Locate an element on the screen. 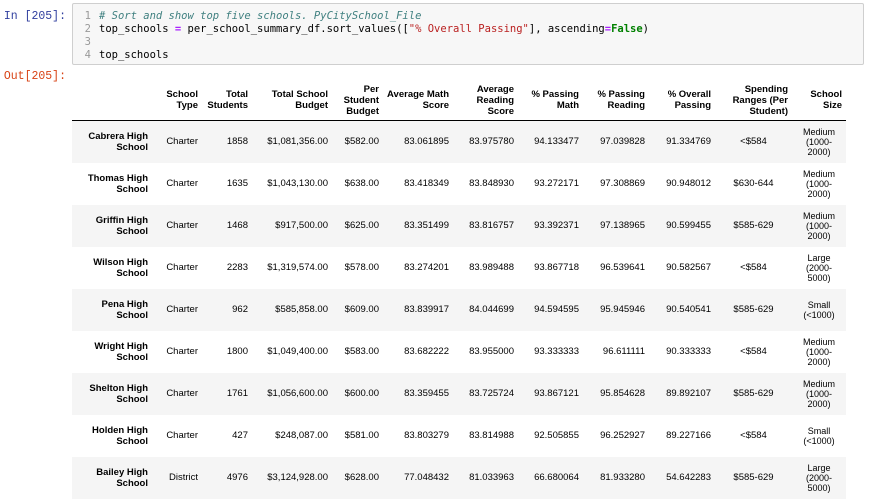 The width and height of the screenshot is (875, 499). table-cell: $917,500.00 is located at coordinates (301, 225).